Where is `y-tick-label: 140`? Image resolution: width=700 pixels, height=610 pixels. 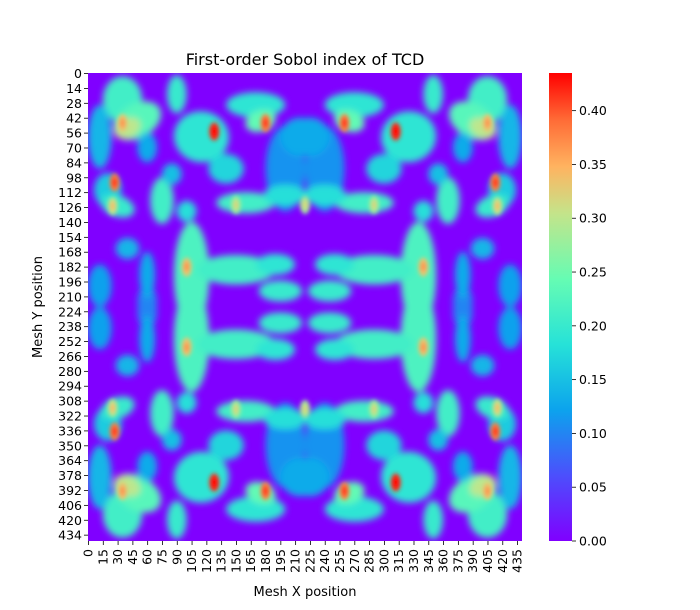
y-tick-label: 140 is located at coordinates (70, 222).